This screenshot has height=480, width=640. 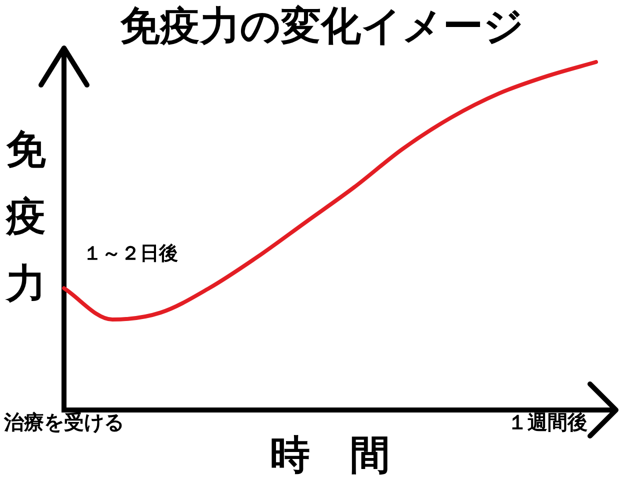 What do you see at coordinates (322, 26) in the screenshot?
I see `chart-title: 免疫力の変化イメージ` at bounding box center [322, 26].